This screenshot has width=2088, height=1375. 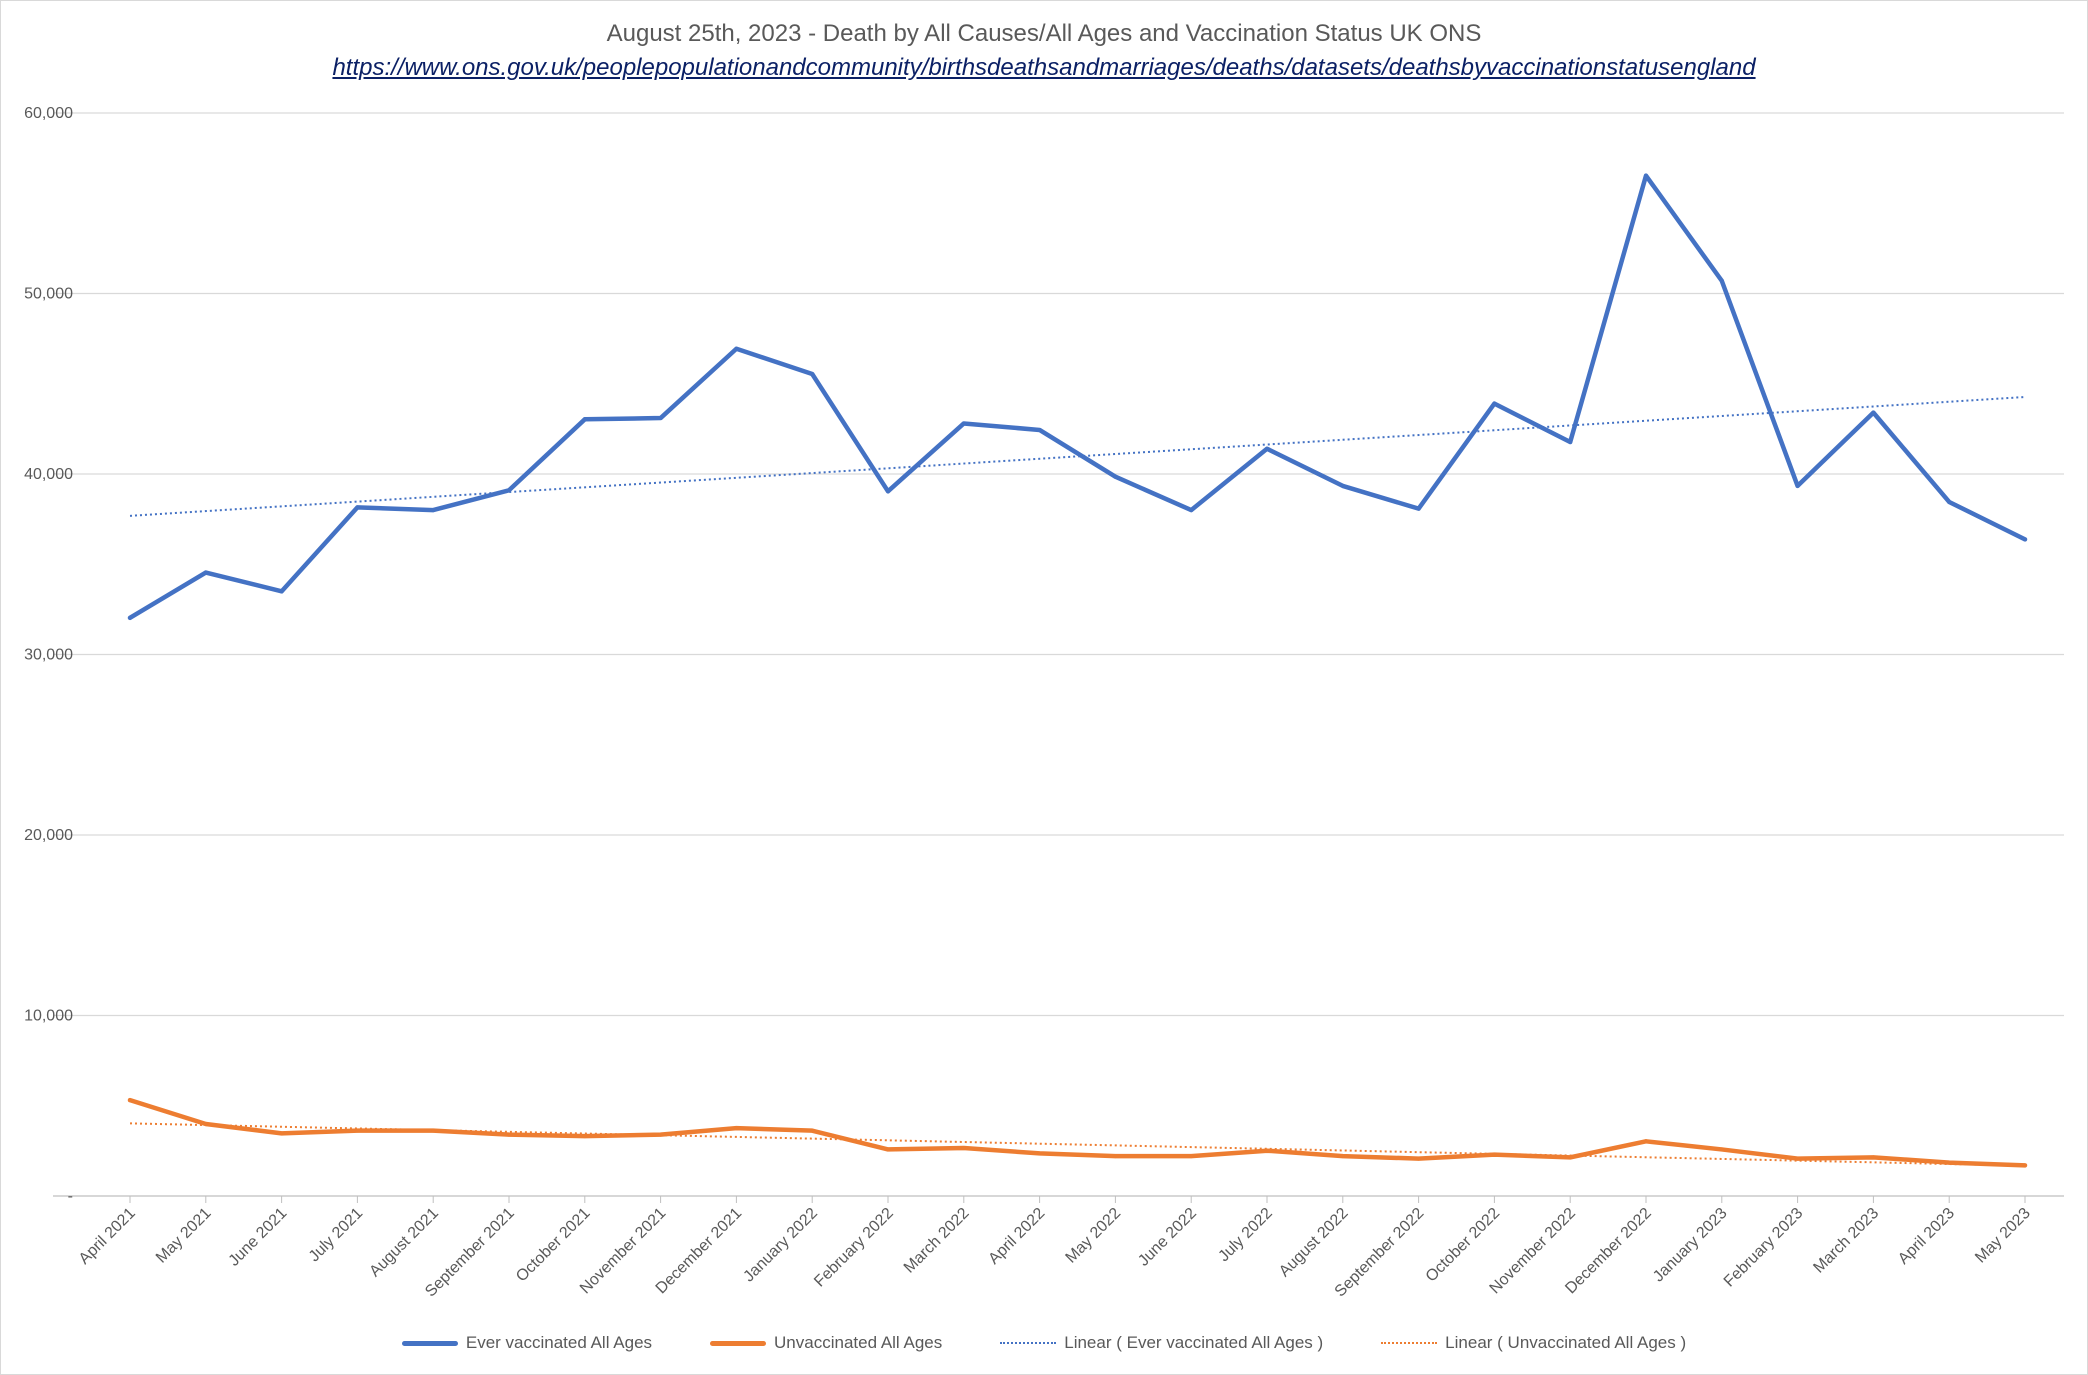 I want to click on legend-label: Unvaccinated All Ages, so click(x=858, y=1342).